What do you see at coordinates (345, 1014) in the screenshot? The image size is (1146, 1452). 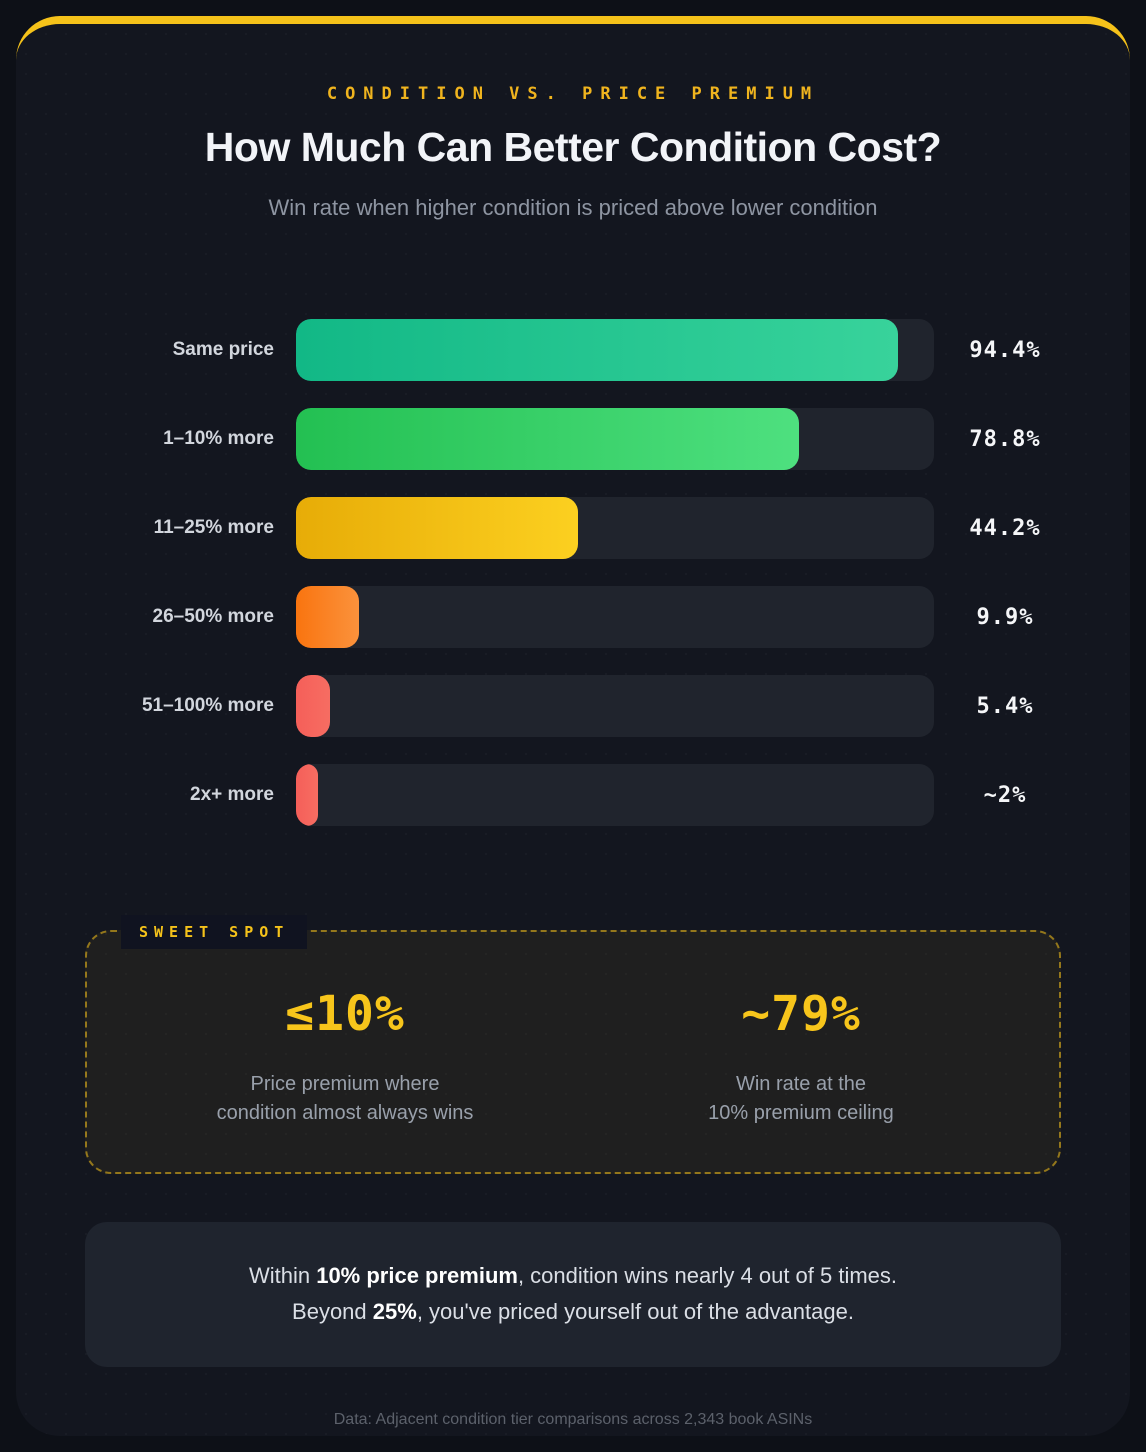 I see `stat-value: ≤10%` at bounding box center [345, 1014].